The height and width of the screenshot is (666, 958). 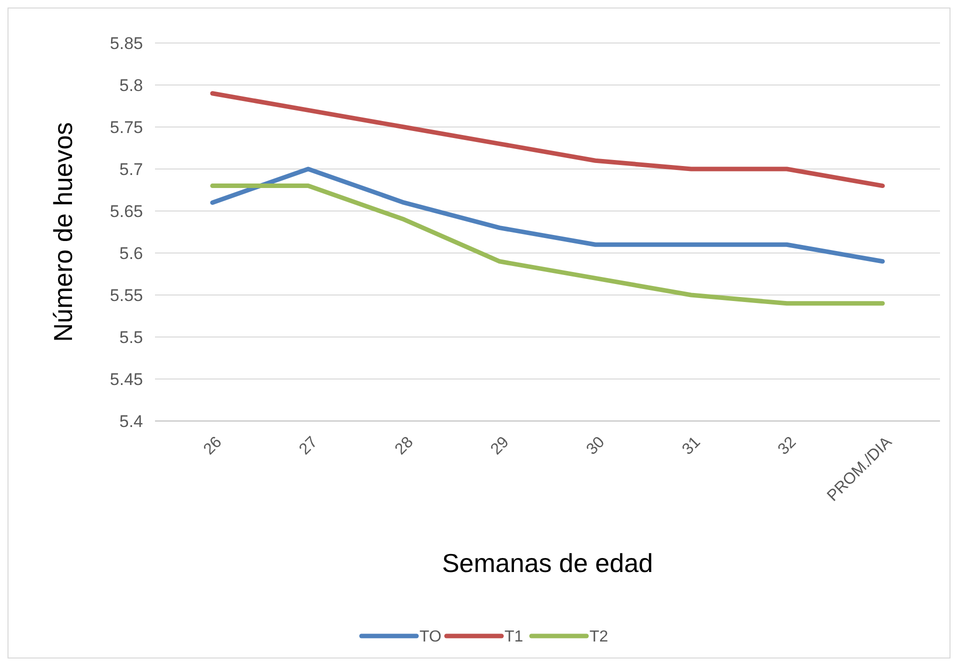 I want to click on y-axis-title: Número de huevos, so click(x=63, y=232).